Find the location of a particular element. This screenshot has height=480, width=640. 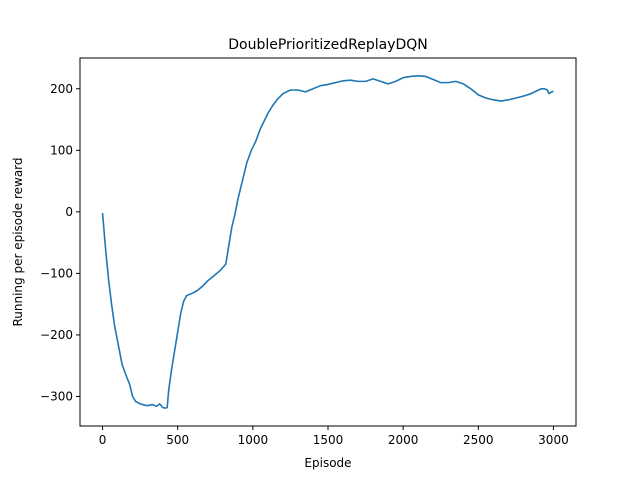

y-axis: −300 −200 −100 0 100 200 is located at coordinates (60, 242).